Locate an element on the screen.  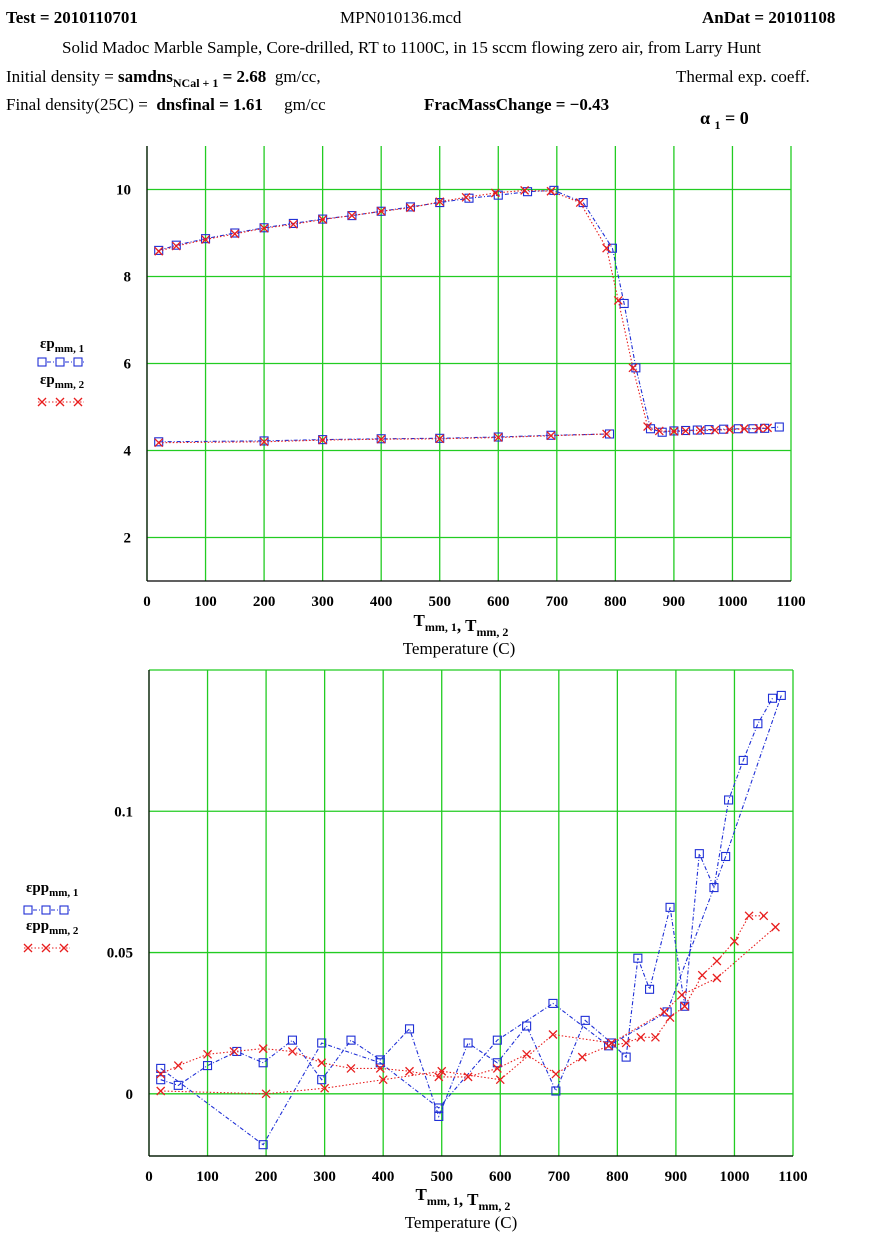
y-tick-label: 10 is located at coordinates (123, 191).